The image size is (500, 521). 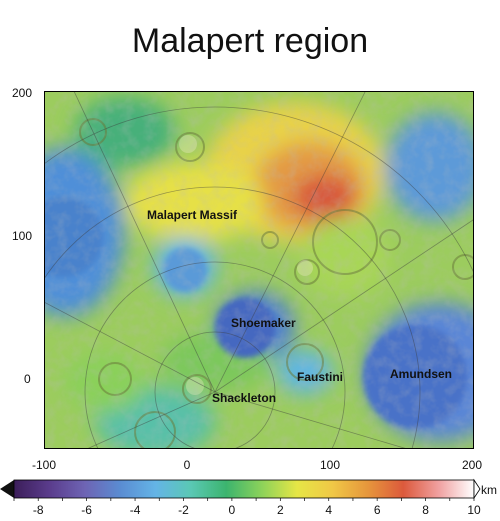 I want to click on colorbar, so click(x=240, y=489).